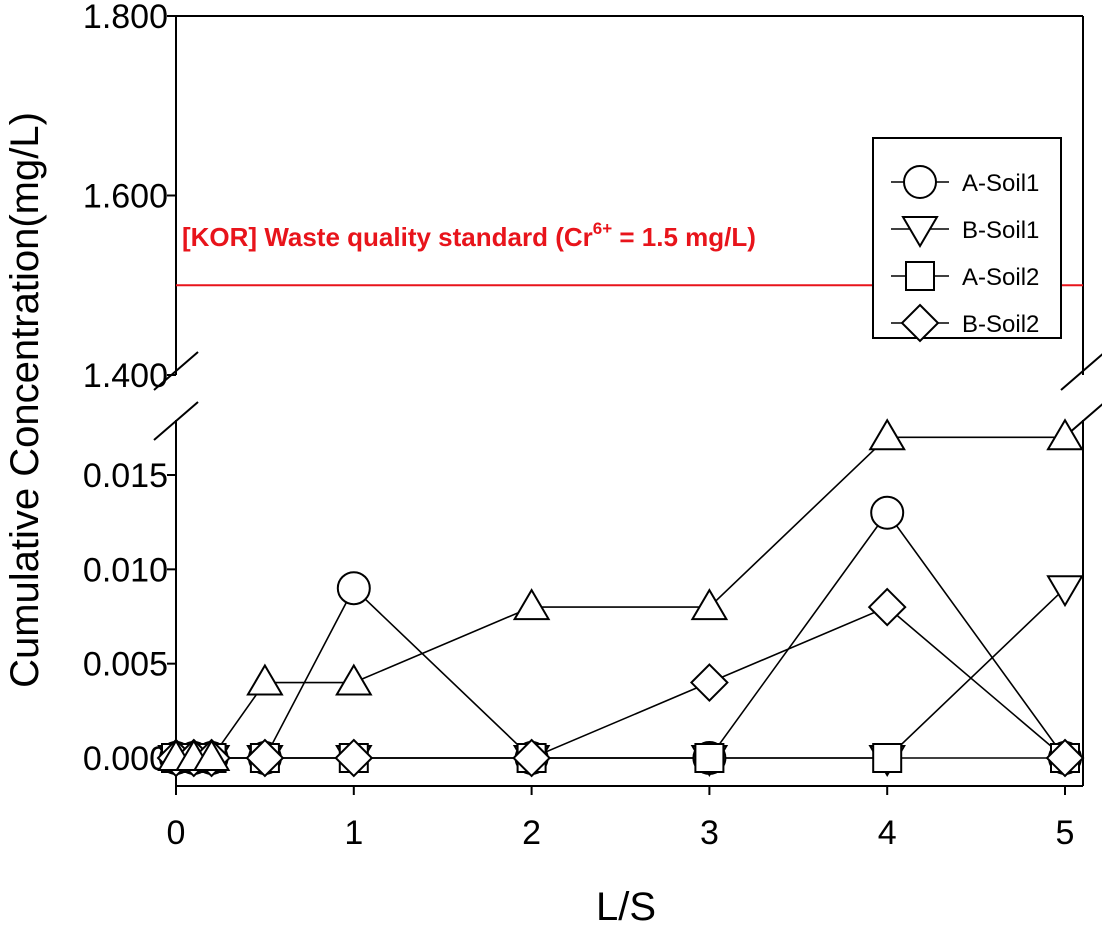 This screenshot has height=926, width=1102. What do you see at coordinates (1000, 324) in the screenshot?
I see `legend-label: B-Soil2` at bounding box center [1000, 324].